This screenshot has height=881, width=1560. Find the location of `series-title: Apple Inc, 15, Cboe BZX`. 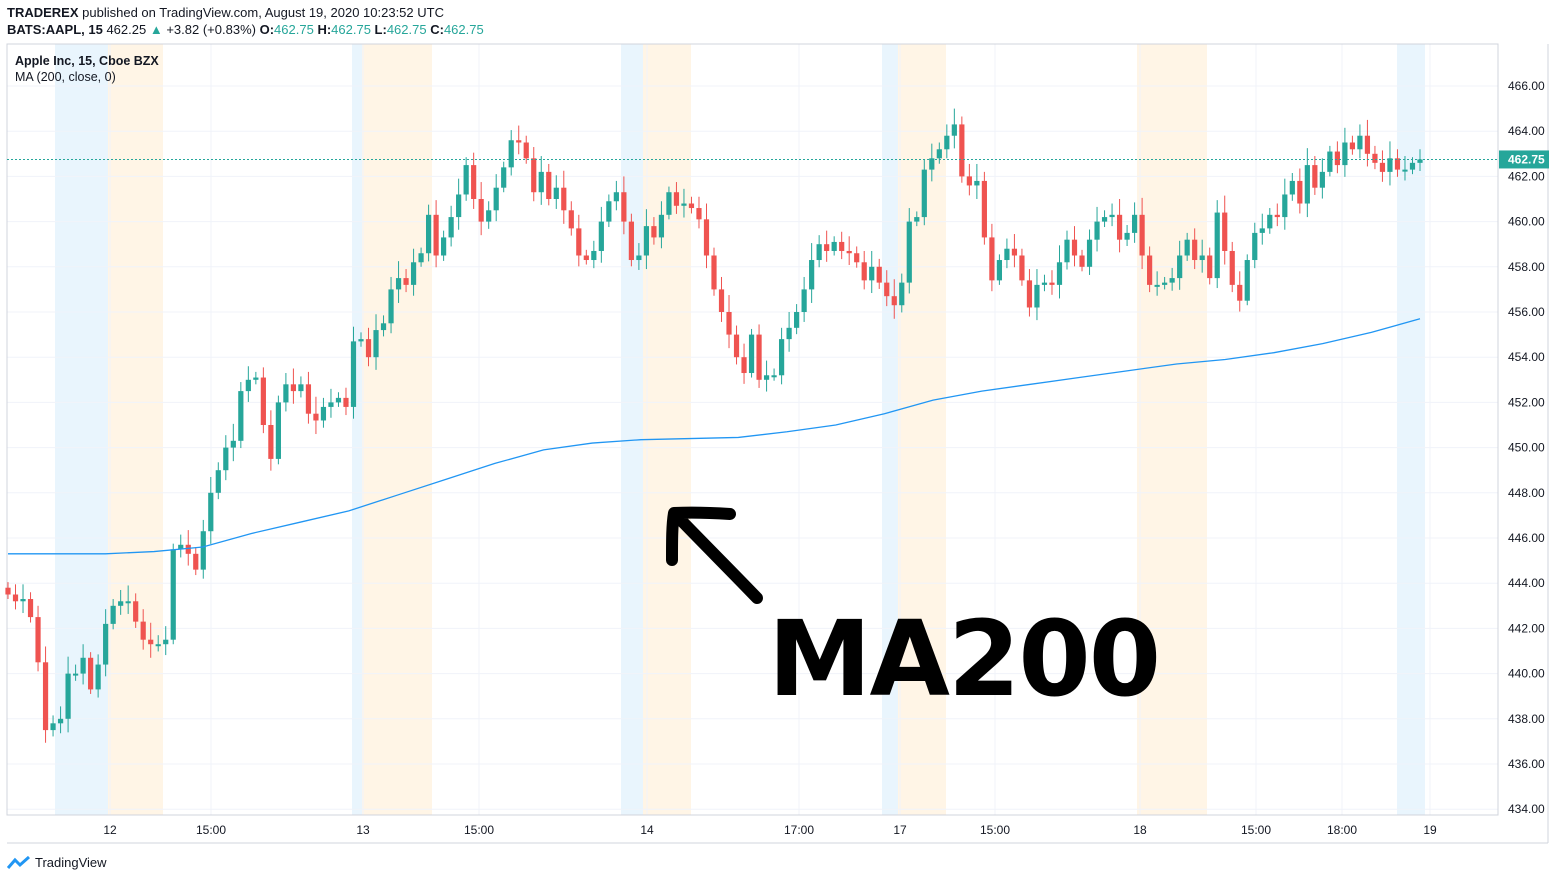

series-title: Apple Inc, 15, Cboe BZX is located at coordinates (87, 61).